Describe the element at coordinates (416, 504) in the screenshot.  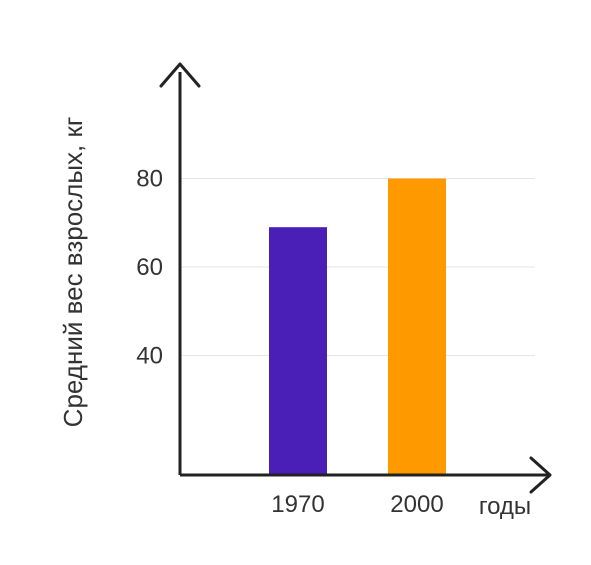
I see `x-tick-label-2000: 2000` at that location.